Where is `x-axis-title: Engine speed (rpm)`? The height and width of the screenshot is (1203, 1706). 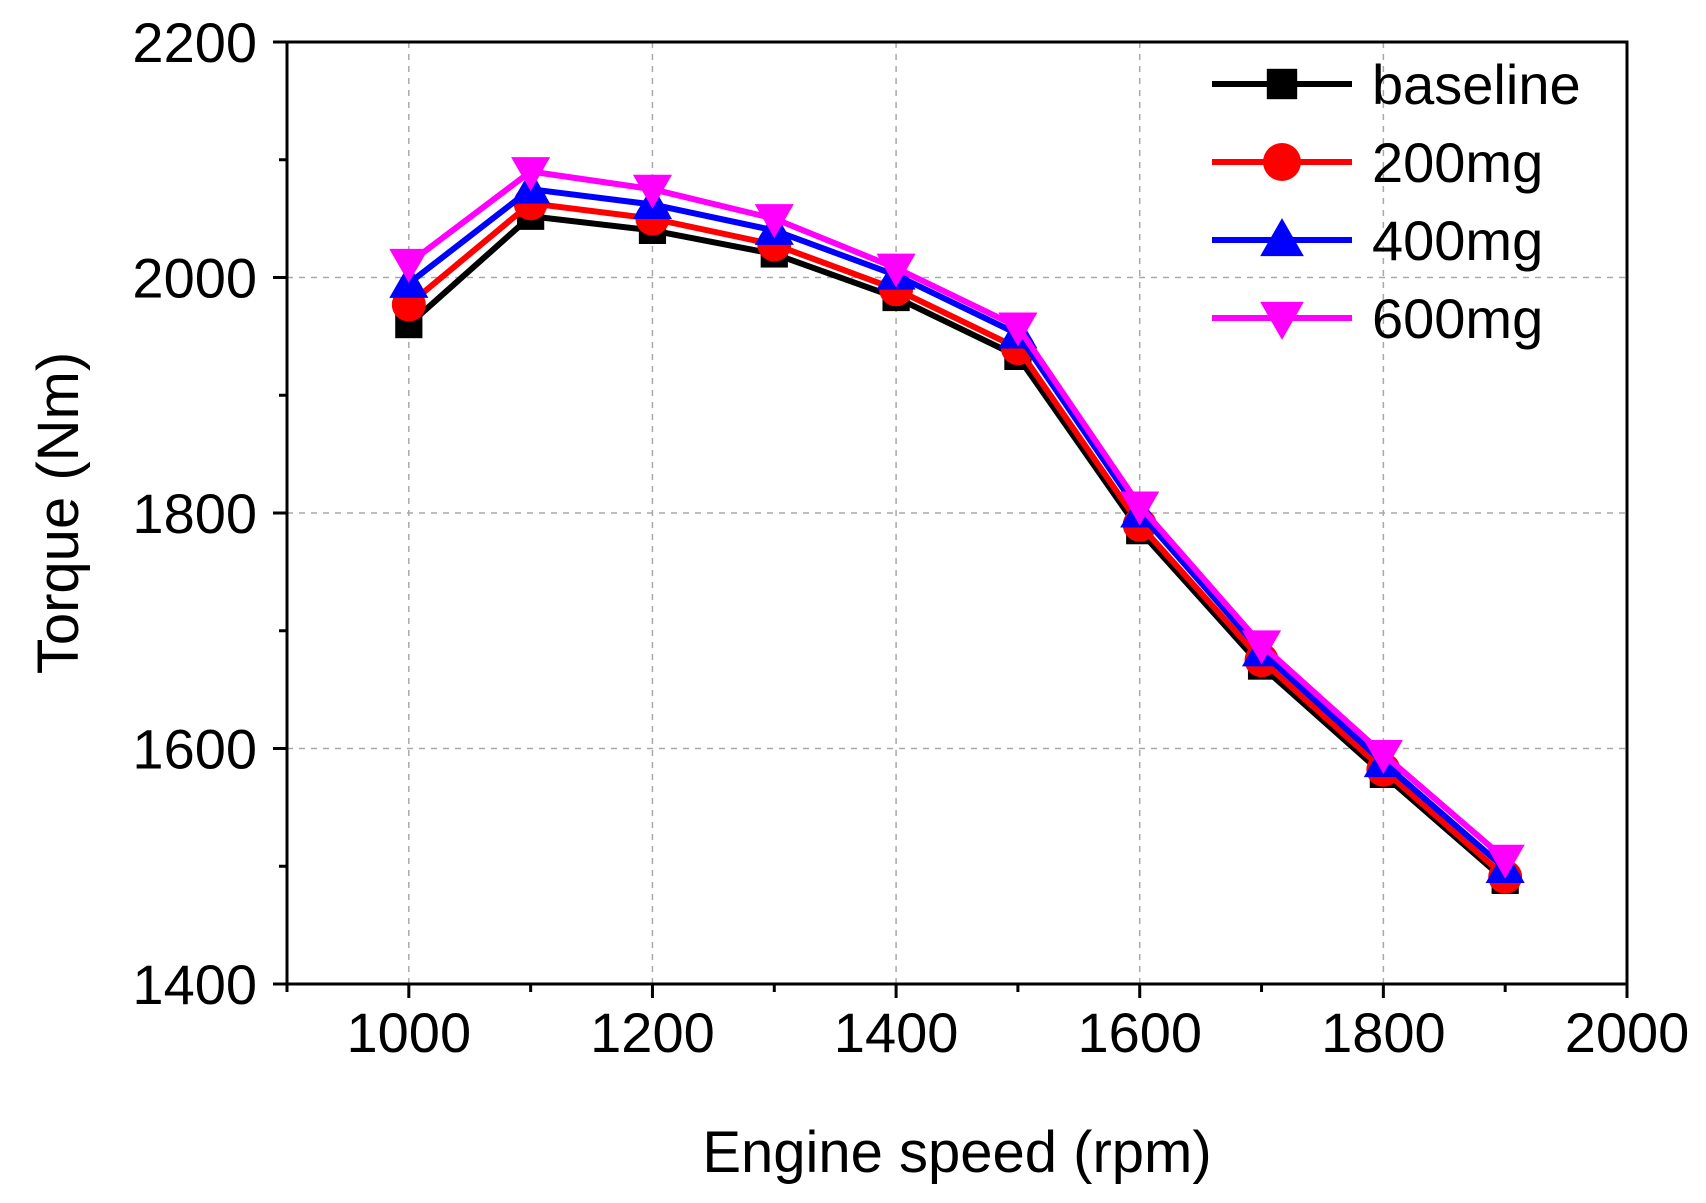 x-axis-title: Engine speed (rpm) is located at coordinates (956, 1152).